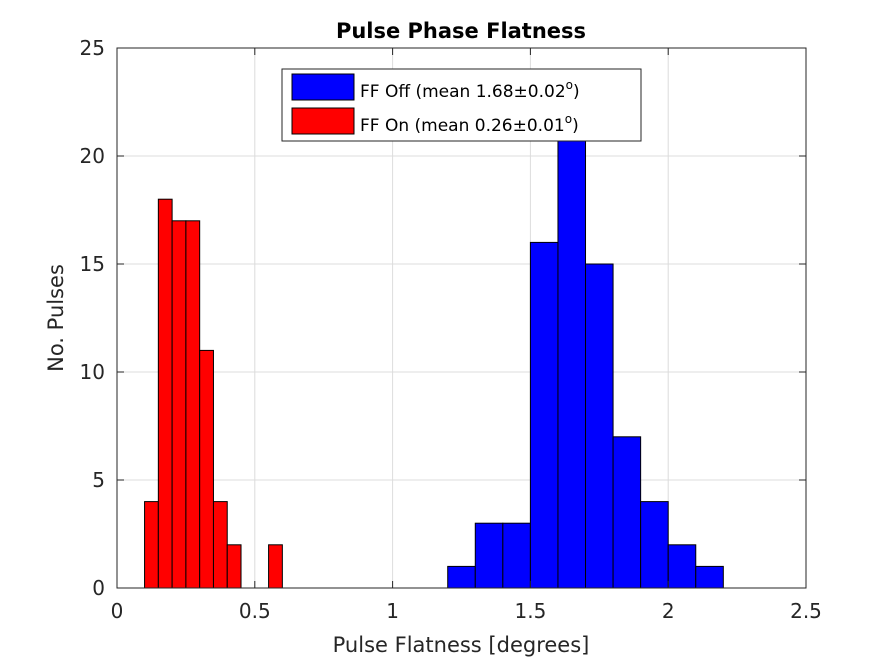 The image size is (891, 659). I want to click on legend-entry-ff-off: FF Off (mean 1.68±0.02o), so click(470, 90).